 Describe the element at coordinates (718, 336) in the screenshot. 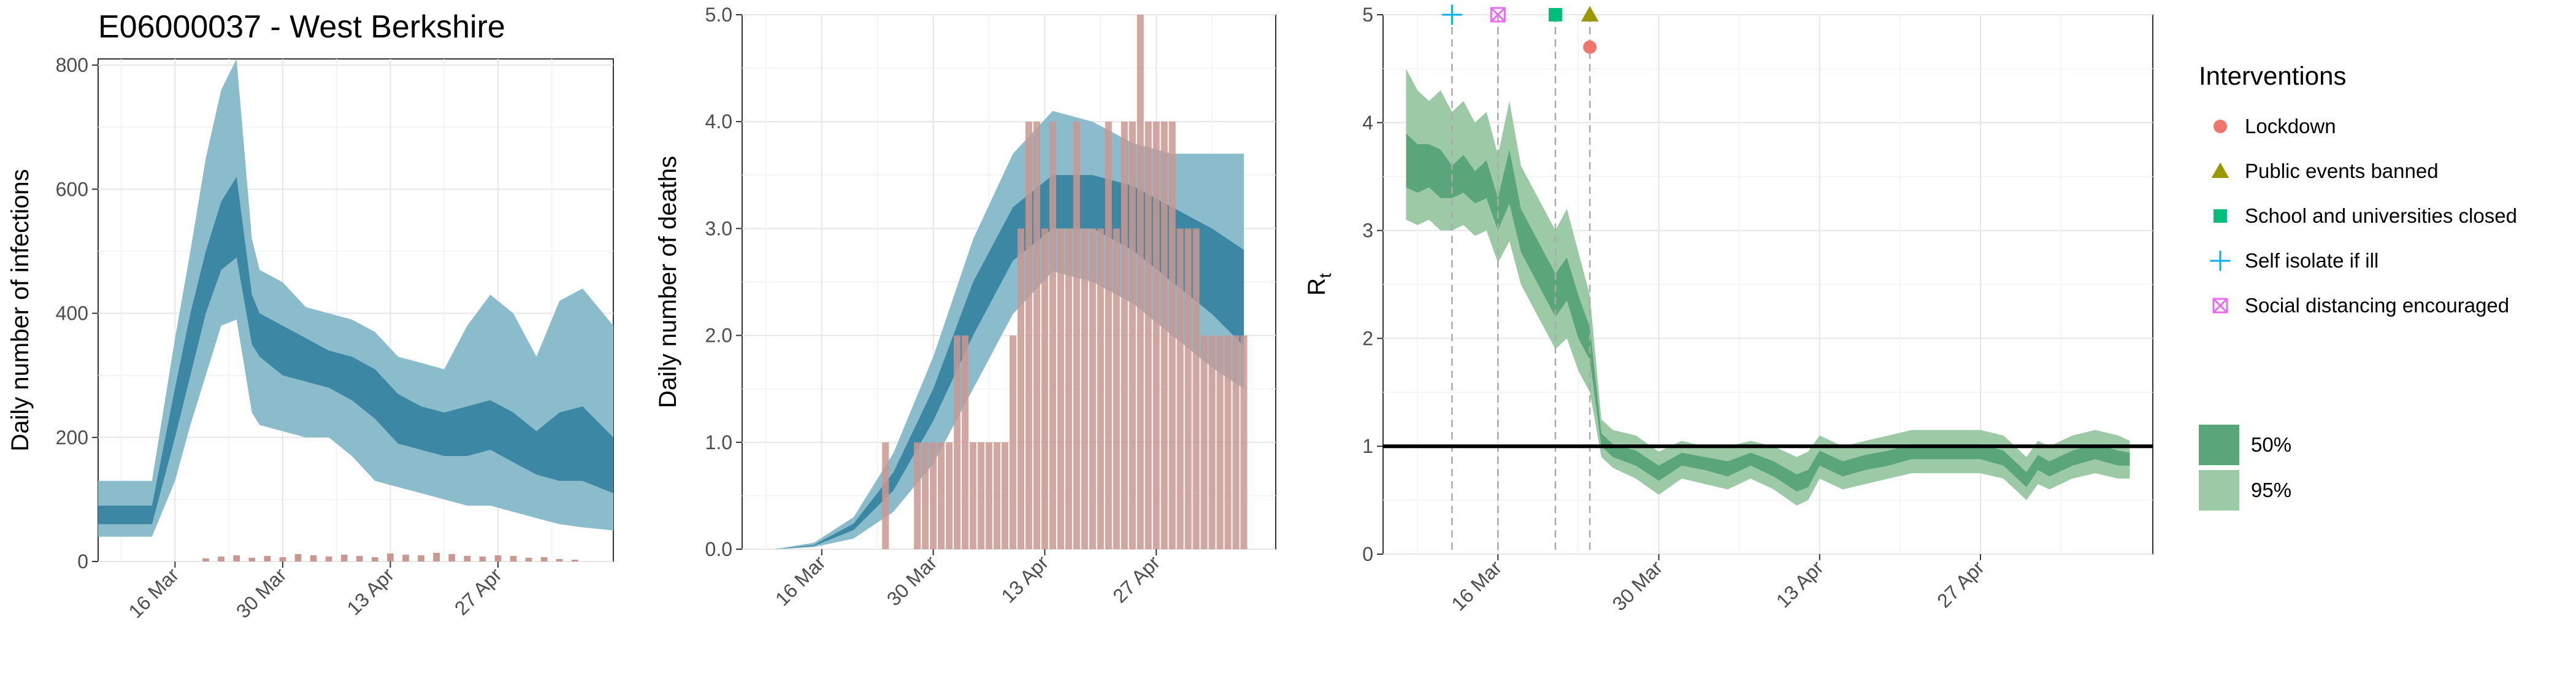

I see `y-tick-label: 2.0` at that location.